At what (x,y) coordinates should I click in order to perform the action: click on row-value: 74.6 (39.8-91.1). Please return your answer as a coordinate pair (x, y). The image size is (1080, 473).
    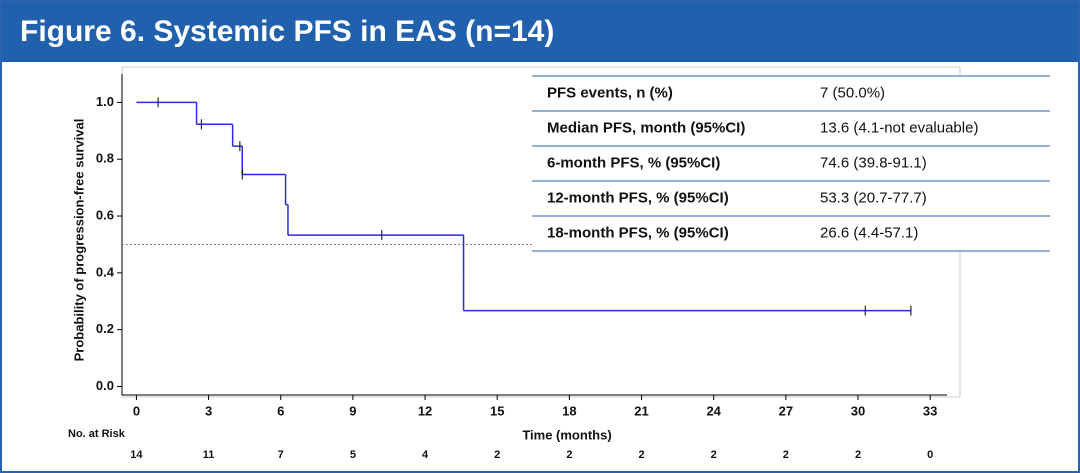
    Looking at the image, I should click on (873, 162).